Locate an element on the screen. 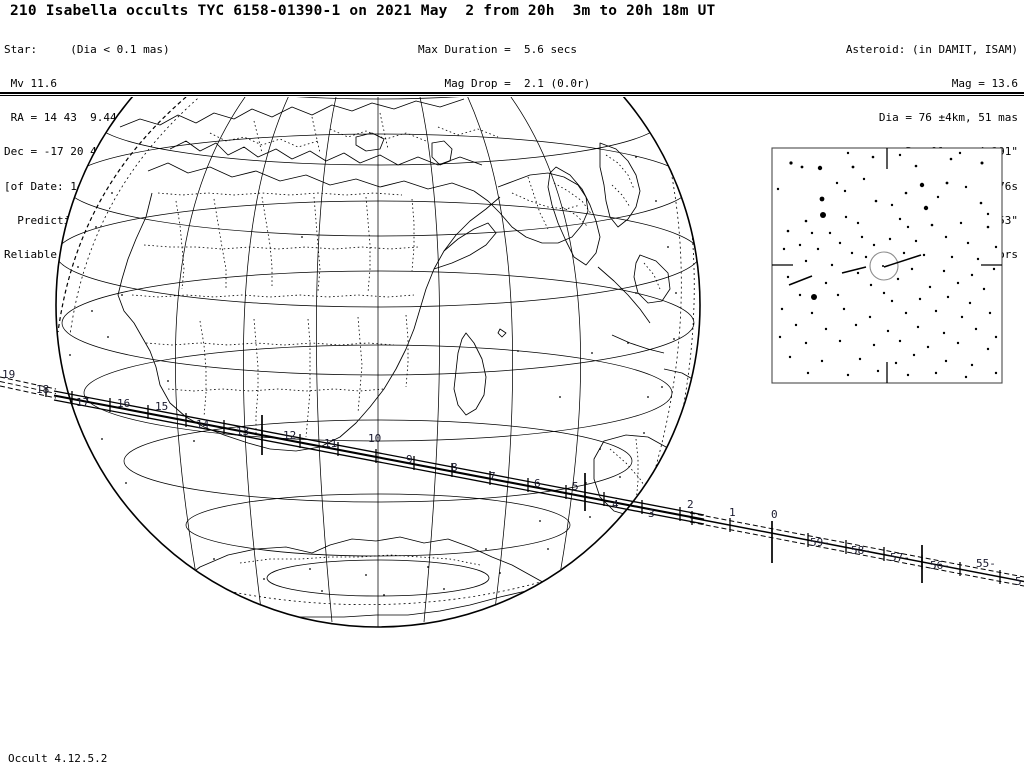 This screenshot has width=1024, height=768. event-info-line: Mag Drop = 2.1 (0.0r) is located at coordinates (504, 84).